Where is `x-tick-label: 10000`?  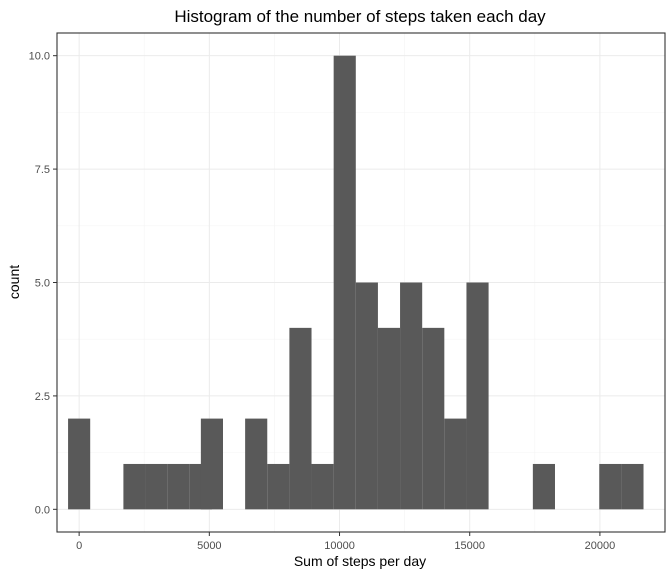 x-tick-label: 10000 is located at coordinates (339, 546).